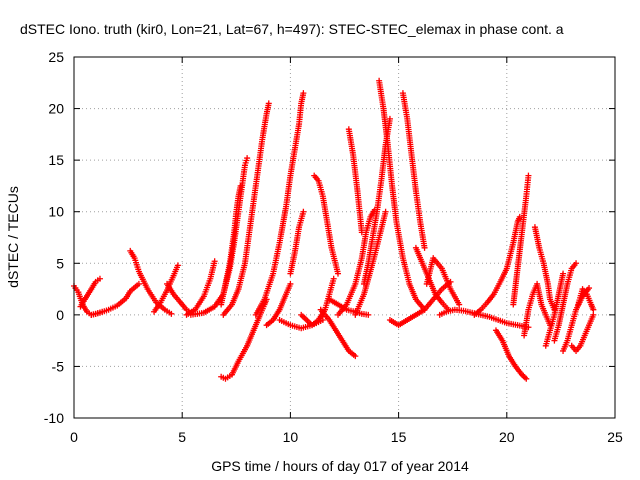 The width and height of the screenshot is (640, 480). I want to click on x-tick-label: 10, so click(291, 437).